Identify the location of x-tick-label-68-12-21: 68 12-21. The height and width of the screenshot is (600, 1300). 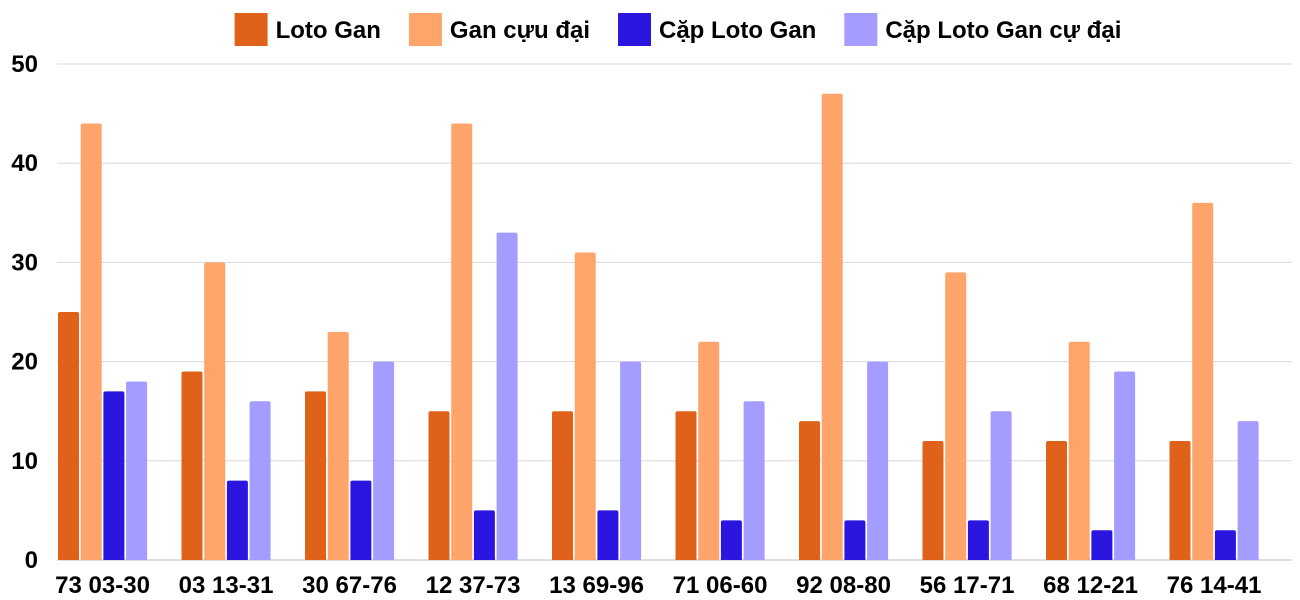
(1090, 585).